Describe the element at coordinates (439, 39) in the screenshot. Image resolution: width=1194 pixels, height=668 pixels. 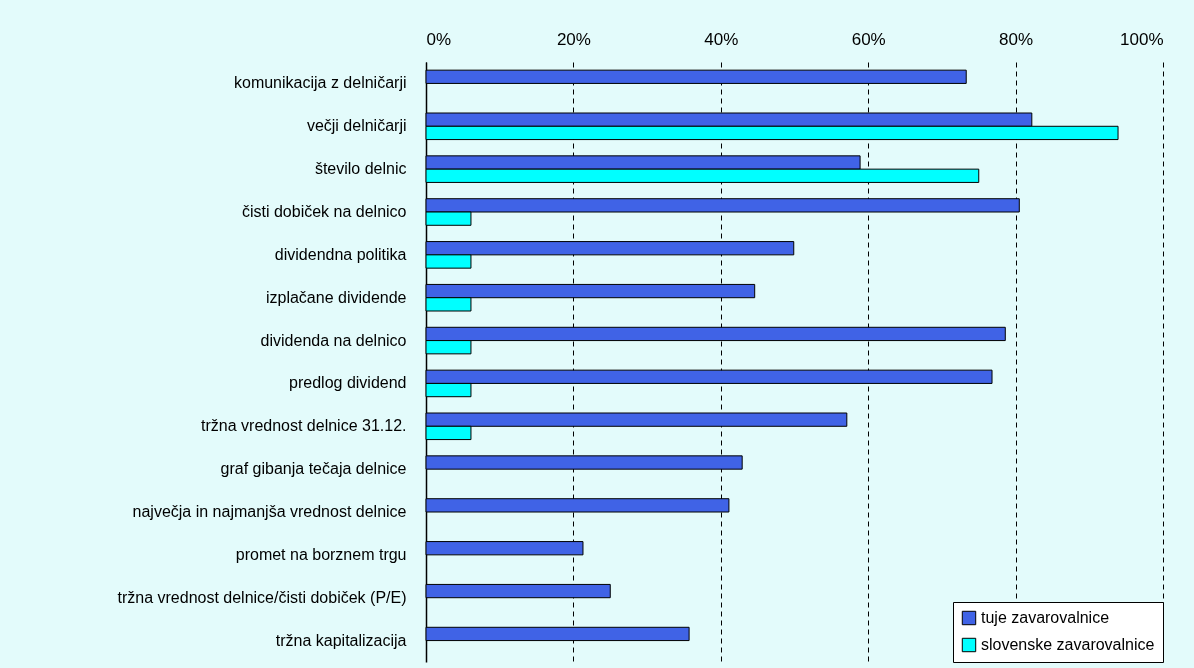
I see `x-tick-label: 0%` at that location.